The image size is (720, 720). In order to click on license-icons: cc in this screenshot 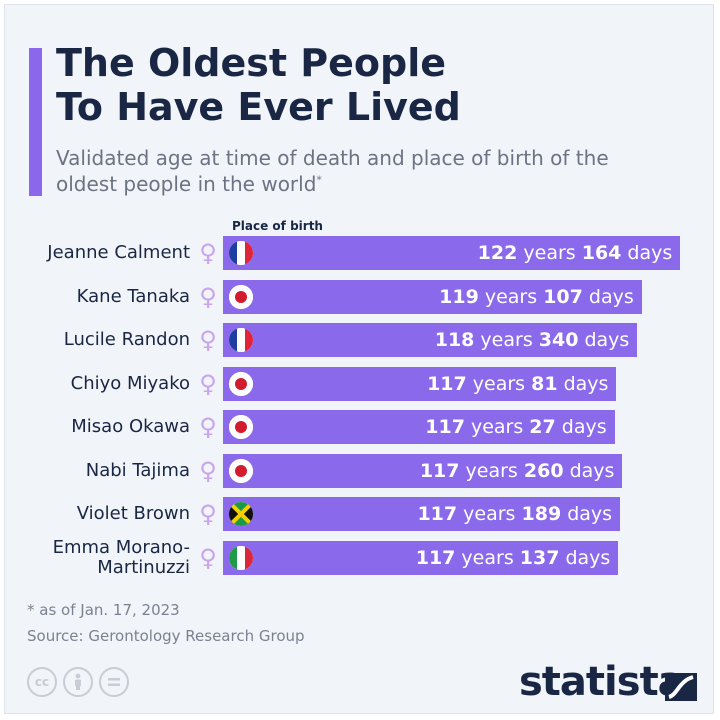, I will do `click(78, 682)`.